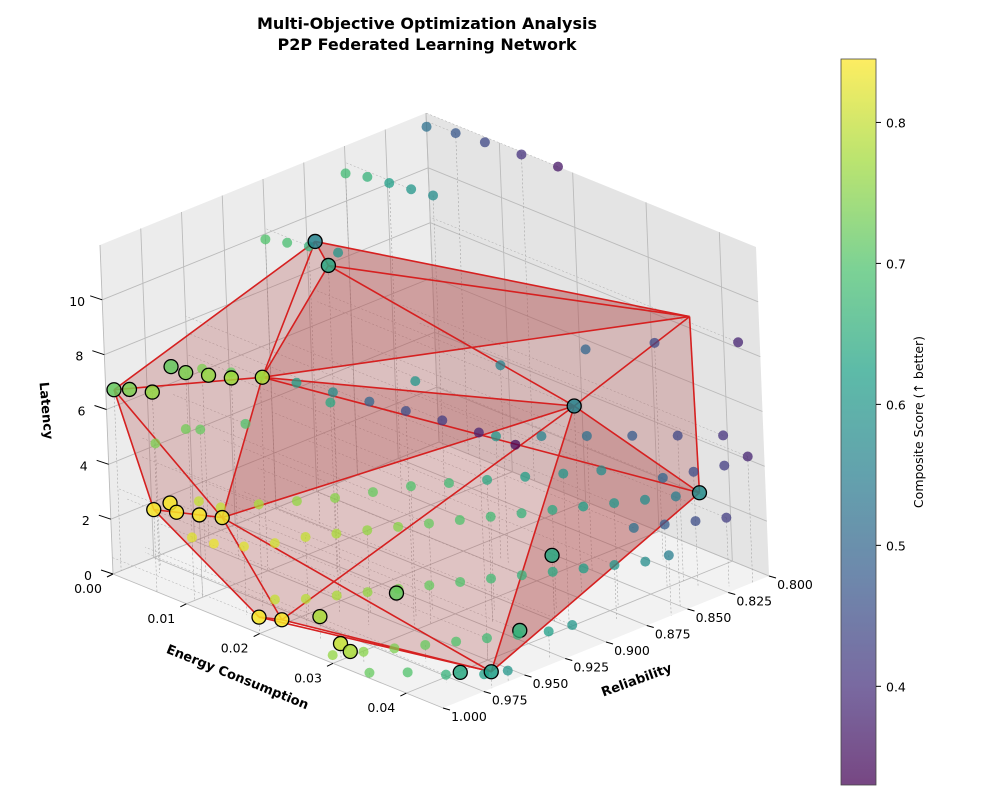 The image size is (1000, 800). I want to click on z-tick-label: 2, so click(86, 520).